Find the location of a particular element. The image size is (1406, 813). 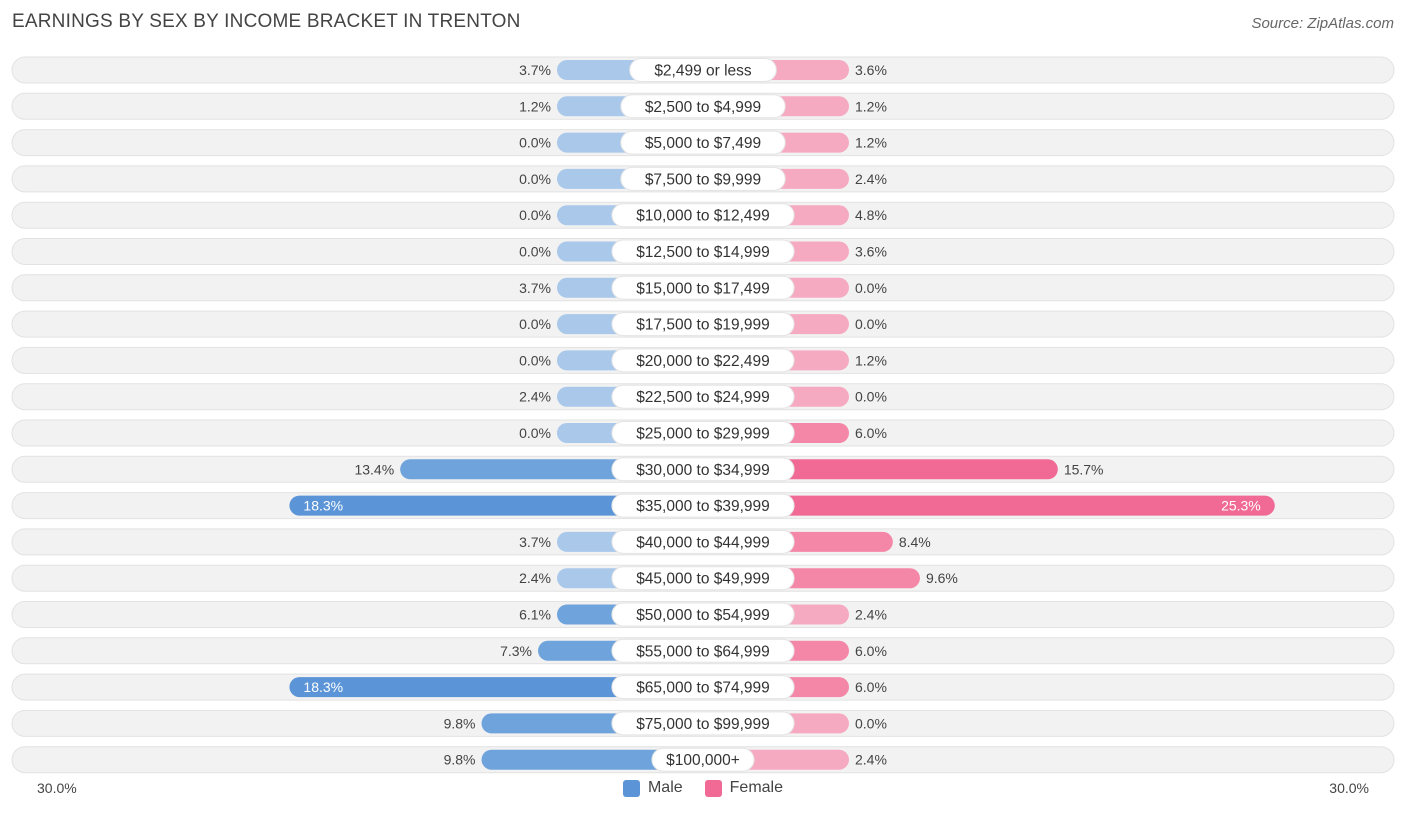

category-label: $2,500 to $4,999 is located at coordinates (703, 107).